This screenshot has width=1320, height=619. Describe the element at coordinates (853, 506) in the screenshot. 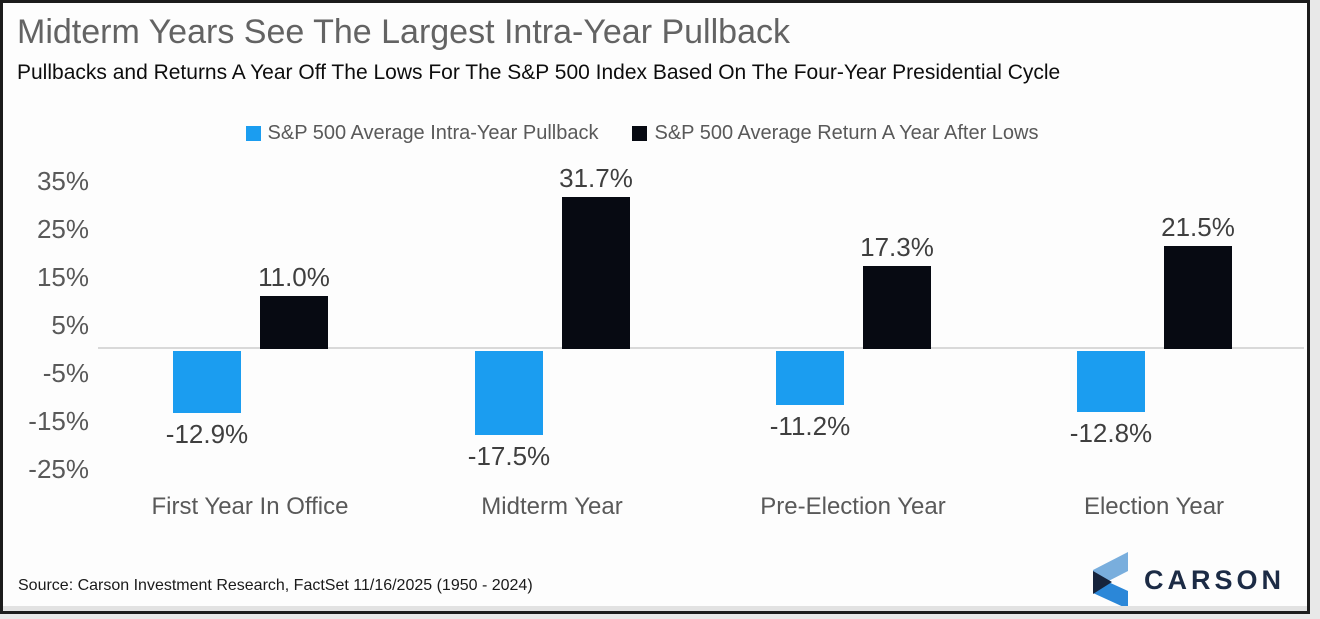

I see `category-label: Pre-Election Year` at that location.